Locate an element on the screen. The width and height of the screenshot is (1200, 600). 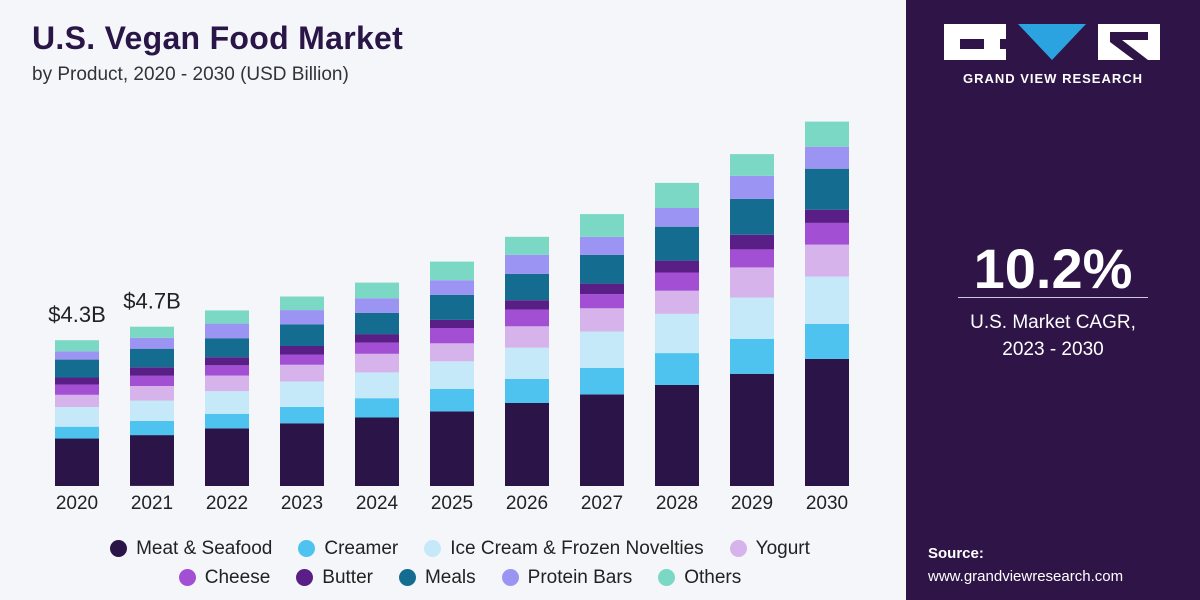
legend-label: Protein Bars is located at coordinates (580, 577).